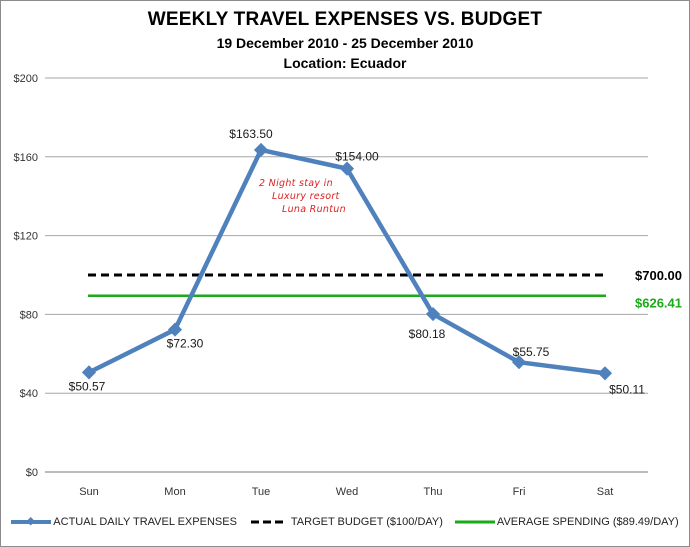 The width and height of the screenshot is (690, 547). Describe the element at coordinates (345, 43) in the screenshot. I see `chart-subtitle: 19 December 2010 - 25 December 2010` at that location.